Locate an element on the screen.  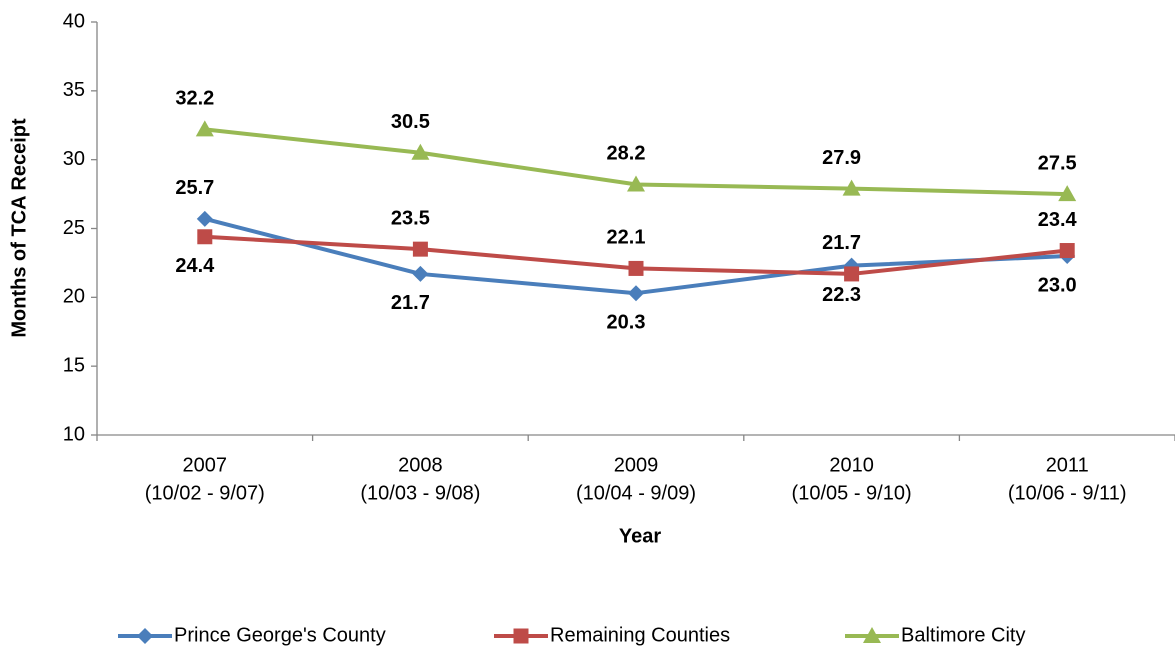
x-axis-title: Year is located at coordinates (640, 536).